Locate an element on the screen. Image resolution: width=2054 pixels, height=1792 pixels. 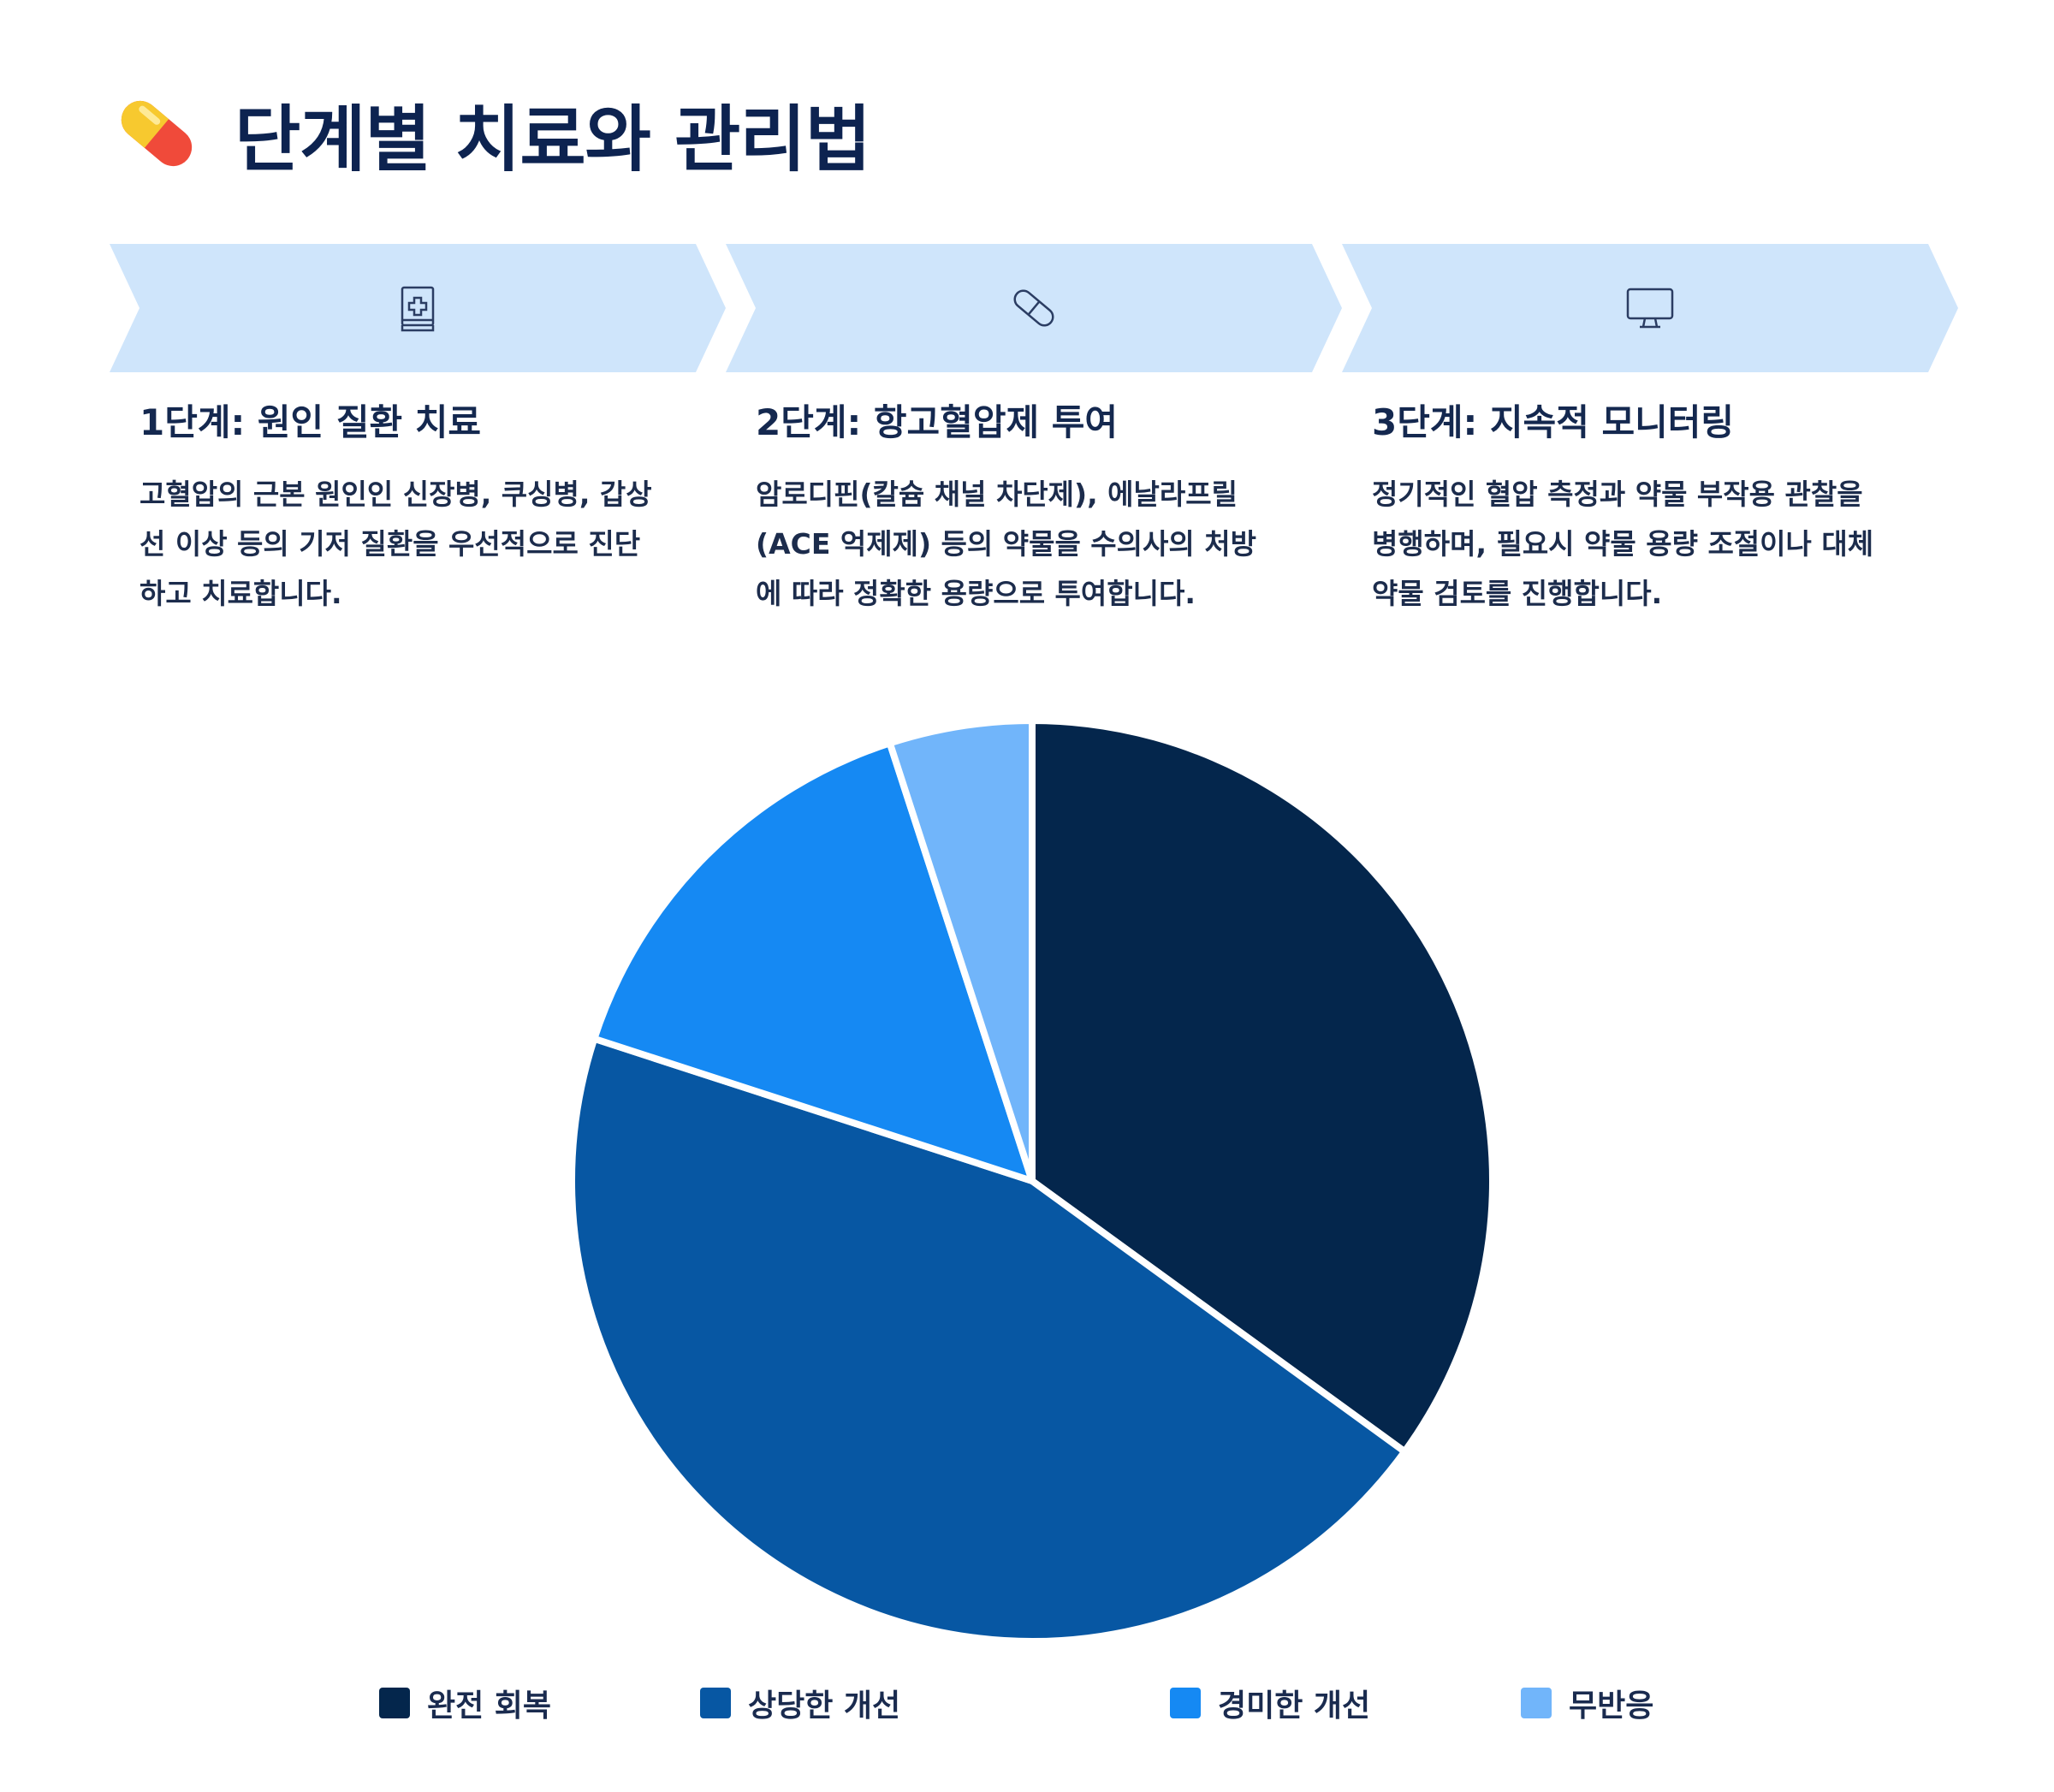
steps-banner is located at coordinates (1034, 308).